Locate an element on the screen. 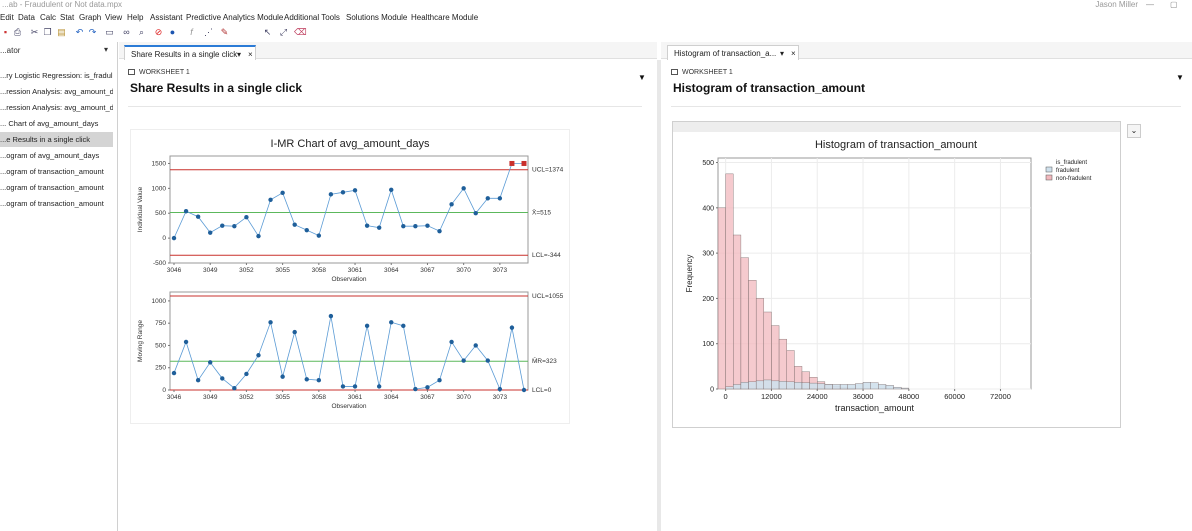 The image size is (1192, 531). maximize-button: ▢ is located at coordinates (1174, 4).